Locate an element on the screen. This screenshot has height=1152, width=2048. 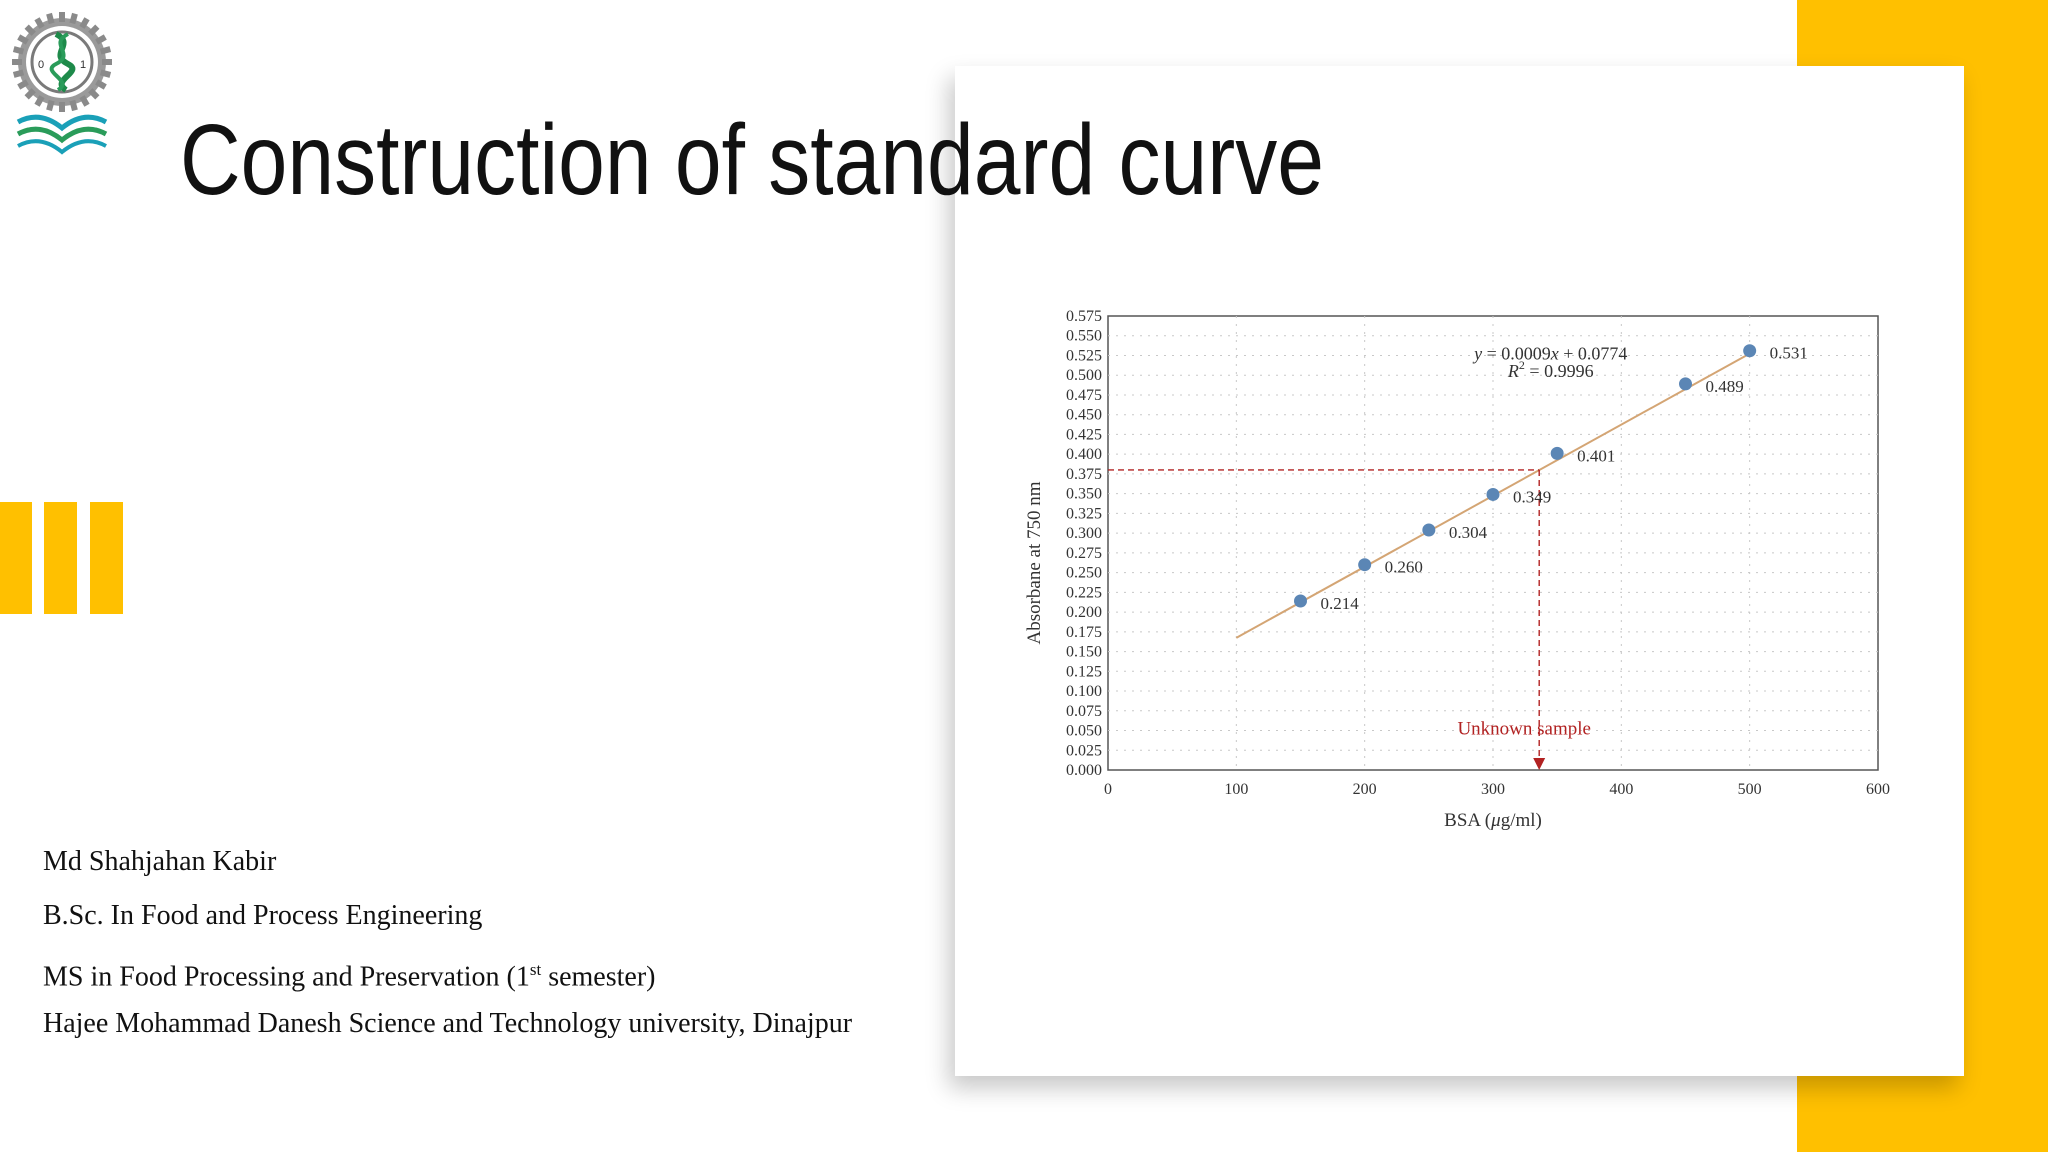
x-tick-label: 100 is located at coordinates (1236, 789).